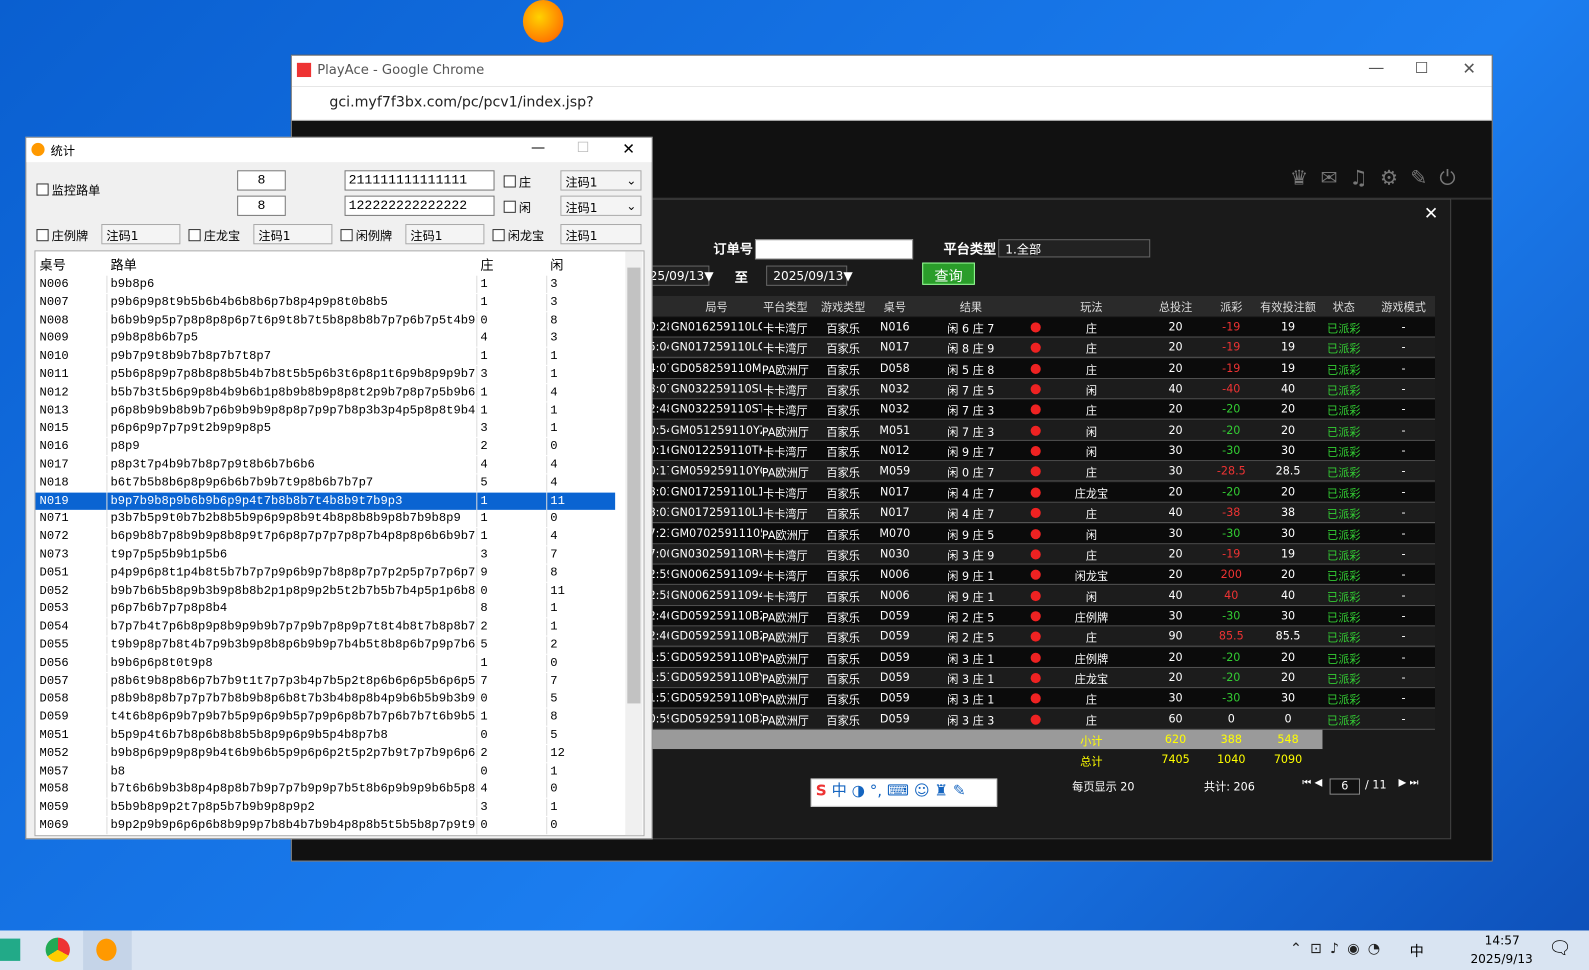 The height and width of the screenshot is (970, 1589). What do you see at coordinates (419, 180) in the screenshot?
I see `sequence-input: 211111111111111` at bounding box center [419, 180].